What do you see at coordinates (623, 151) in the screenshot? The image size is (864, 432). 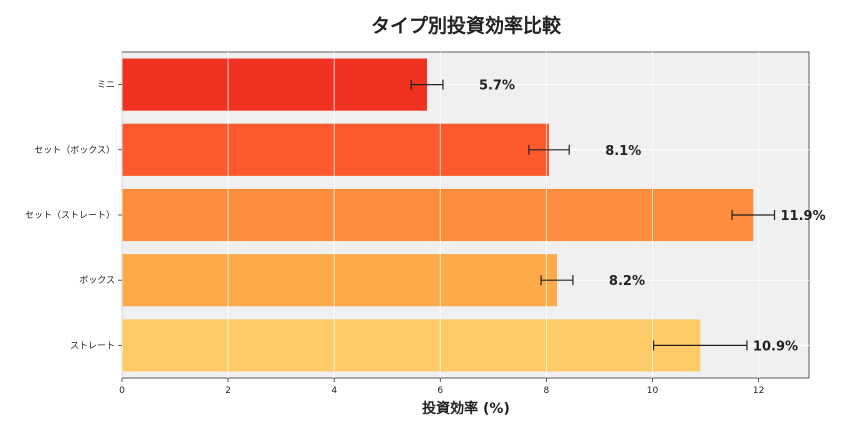 I see `data-label: 8.1%` at bounding box center [623, 151].